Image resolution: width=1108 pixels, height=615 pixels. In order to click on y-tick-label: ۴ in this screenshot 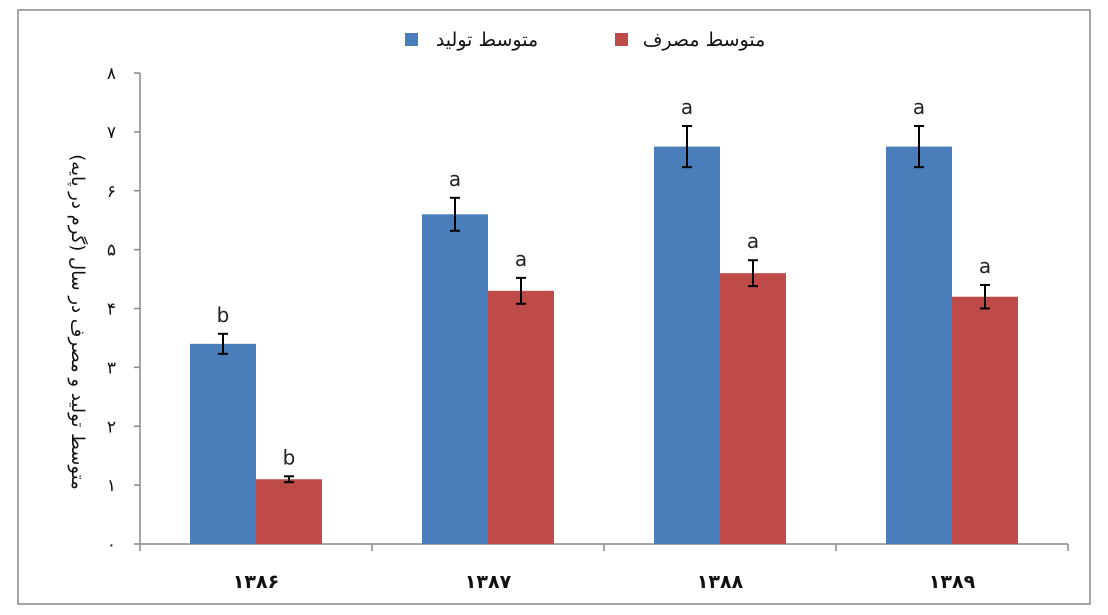, I will do `click(111, 310)`.